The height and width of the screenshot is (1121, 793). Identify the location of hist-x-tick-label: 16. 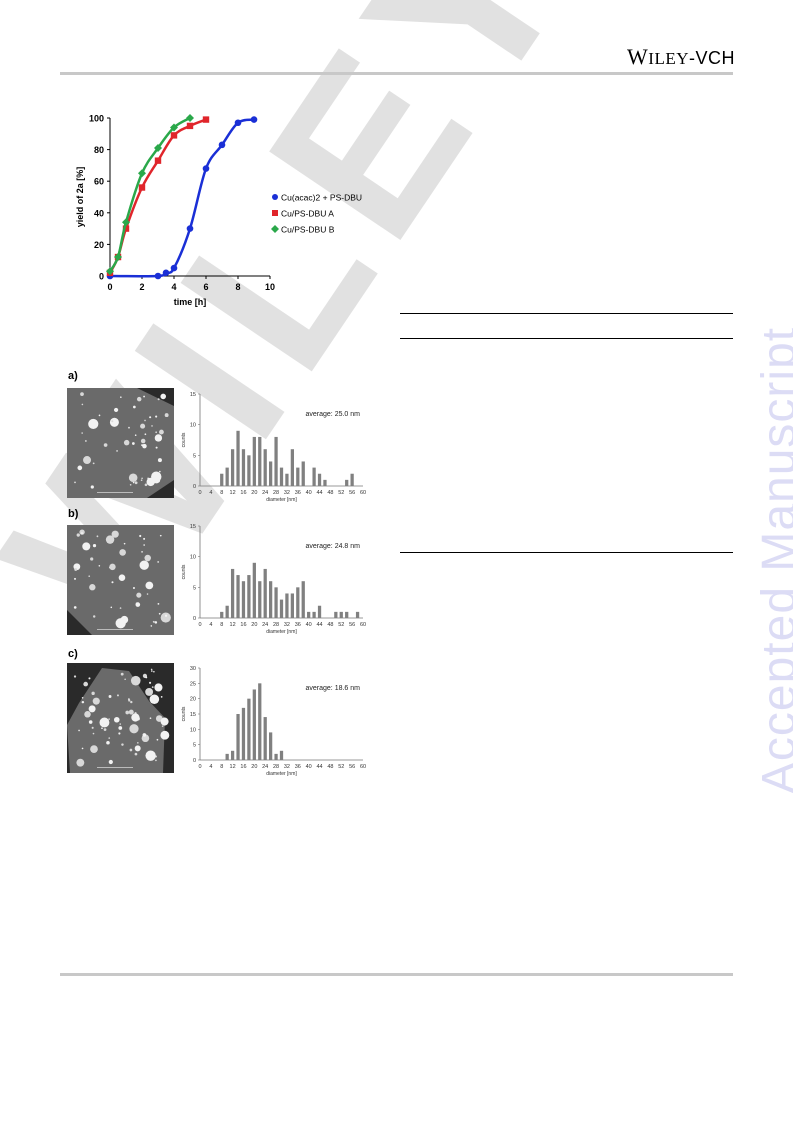
(243, 625).